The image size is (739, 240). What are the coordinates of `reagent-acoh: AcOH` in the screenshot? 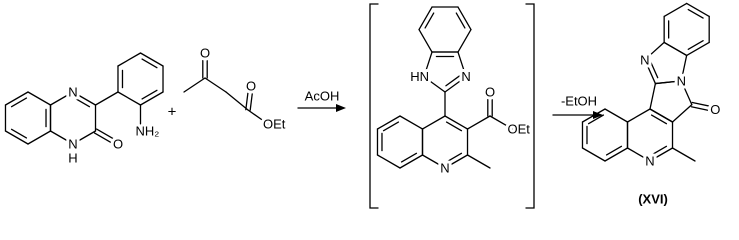 It's located at (322, 96).